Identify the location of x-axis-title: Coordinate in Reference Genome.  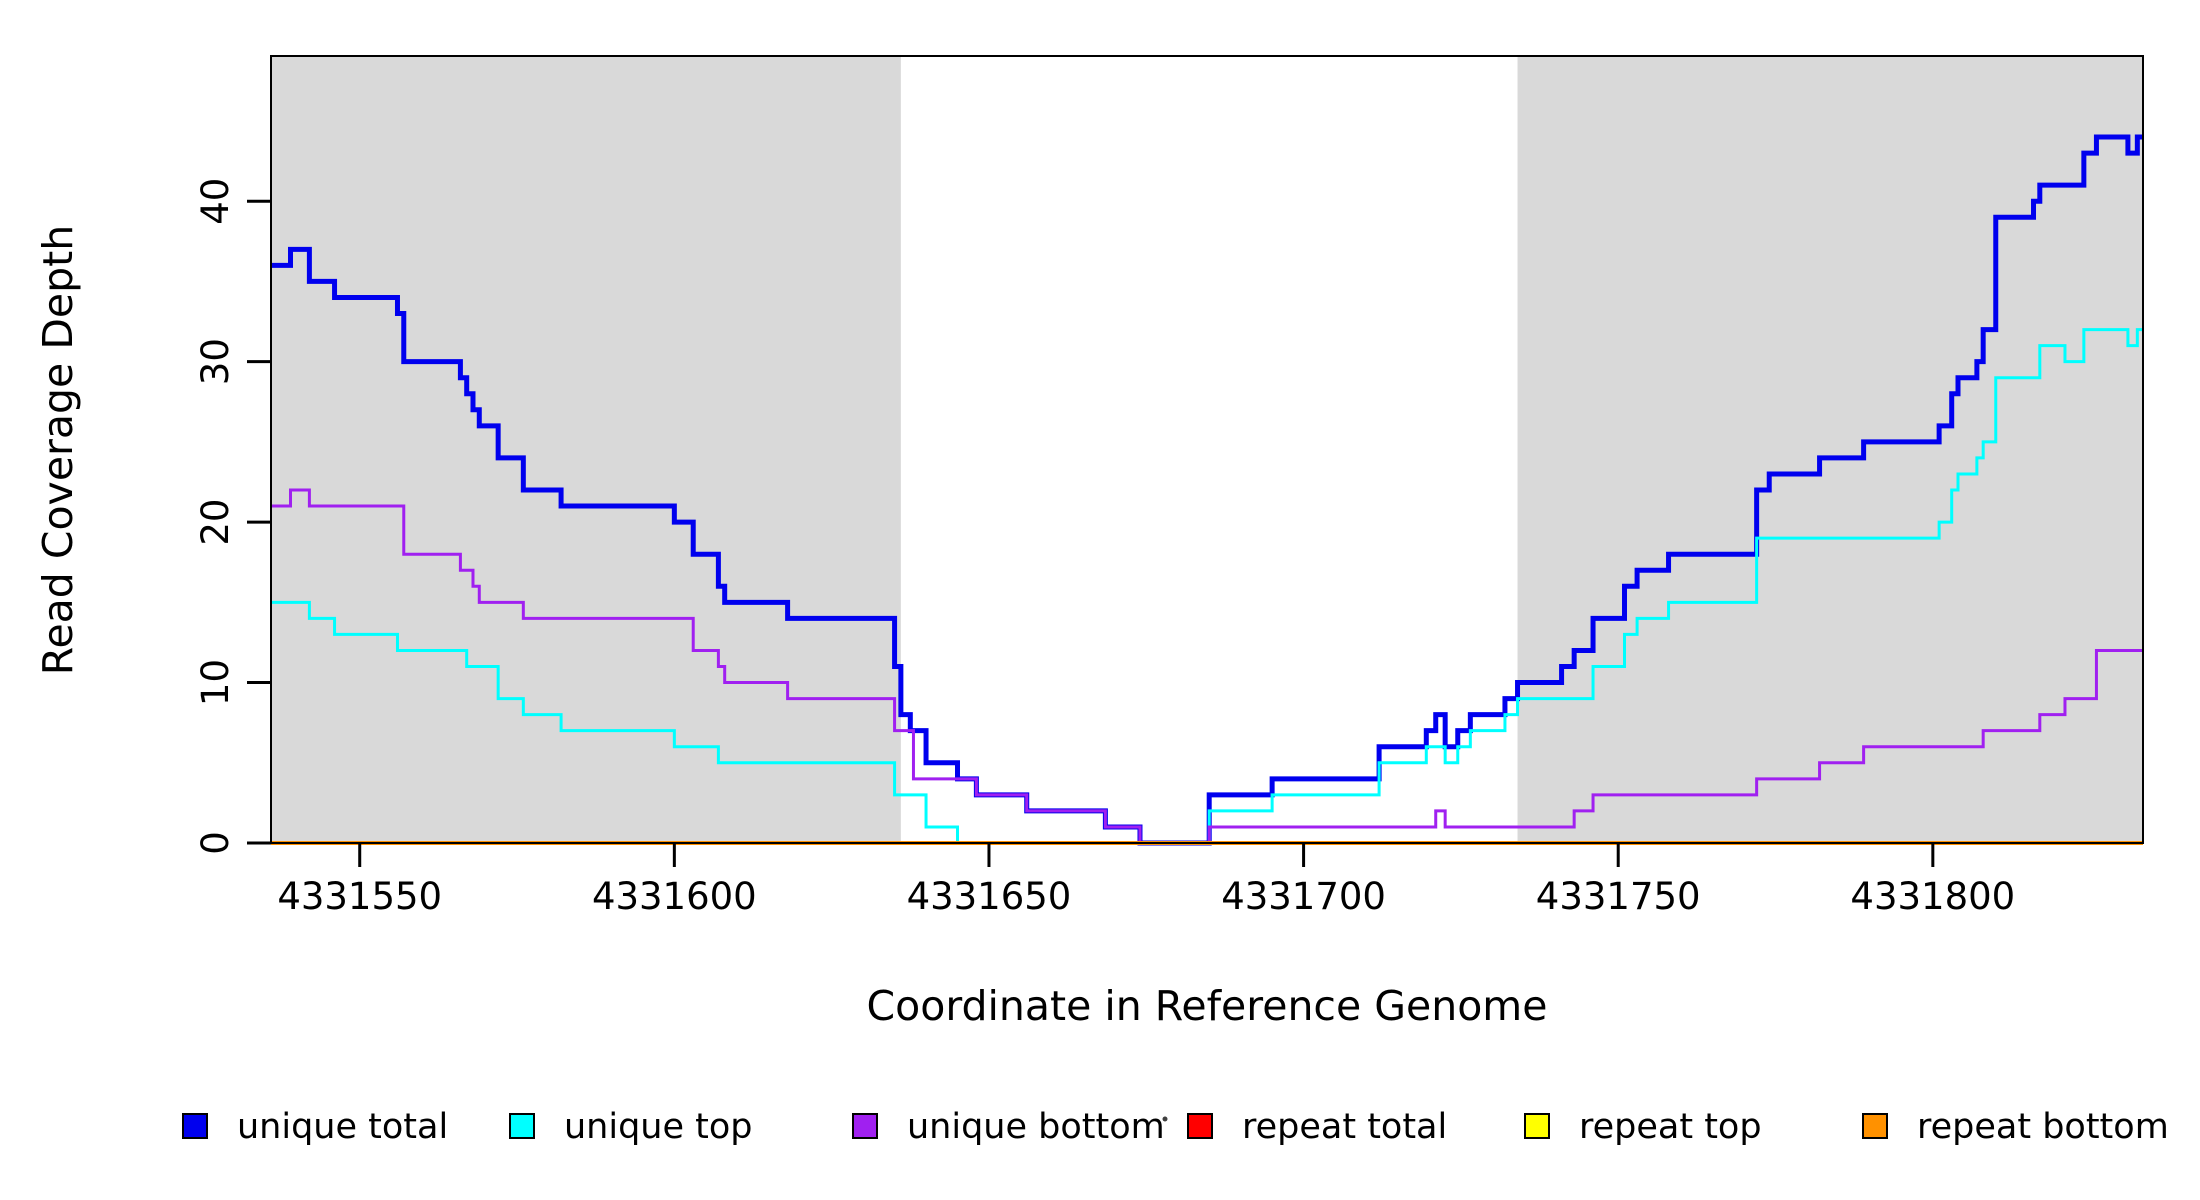
(1207, 1006).